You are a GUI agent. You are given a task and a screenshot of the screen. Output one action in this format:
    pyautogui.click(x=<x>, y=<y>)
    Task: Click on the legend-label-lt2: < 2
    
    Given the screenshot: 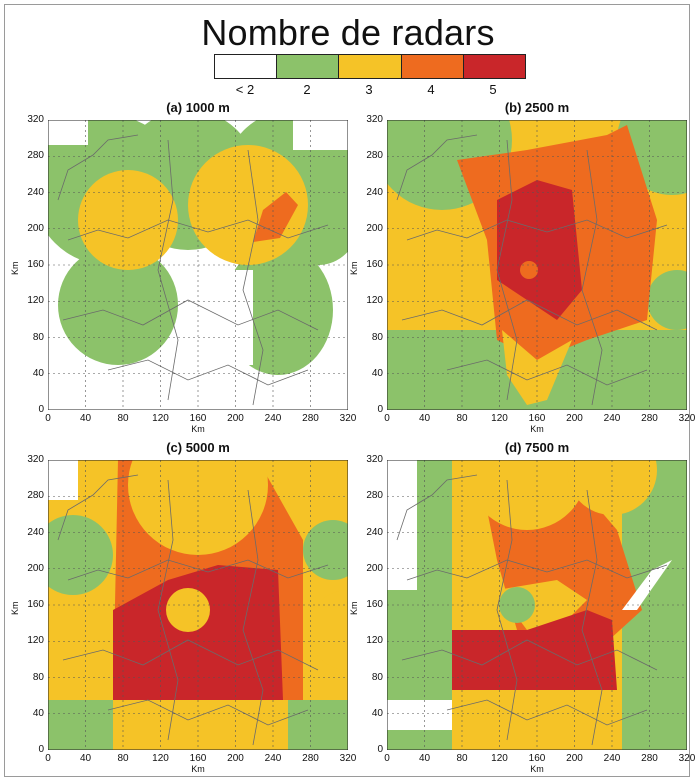 What is the action you would take?
    pyautogui.click(x=245, y=89)
    